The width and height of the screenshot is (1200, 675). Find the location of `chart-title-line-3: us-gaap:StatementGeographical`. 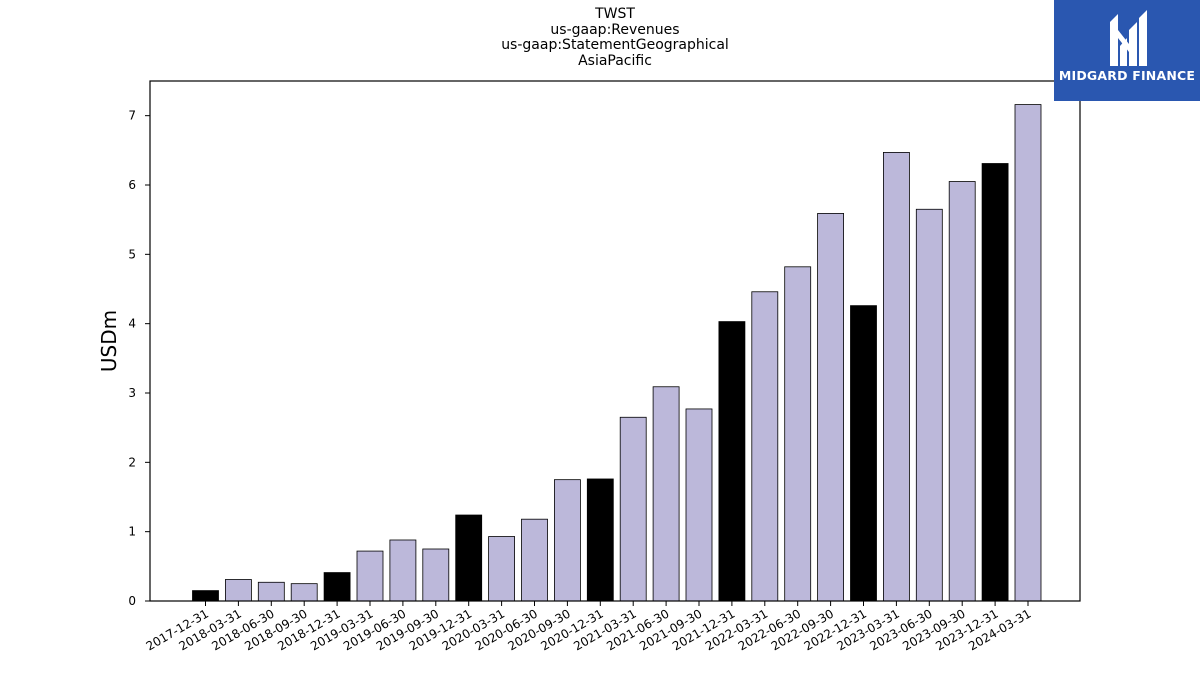

chart-title-line-3: us-gaap:StatementGeographical is located at coordinates (615, 45).